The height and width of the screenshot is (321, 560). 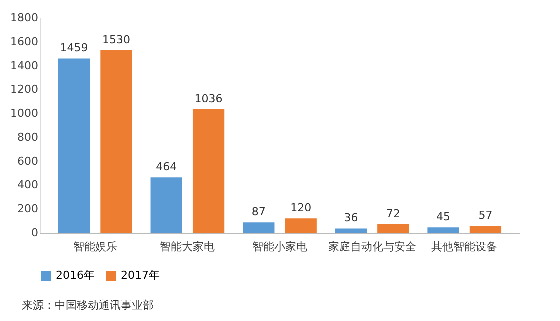 What do you see at coordinates (351, 218) in the screenshot?
I see `data-label: 36` at bounding box center [351, 218].